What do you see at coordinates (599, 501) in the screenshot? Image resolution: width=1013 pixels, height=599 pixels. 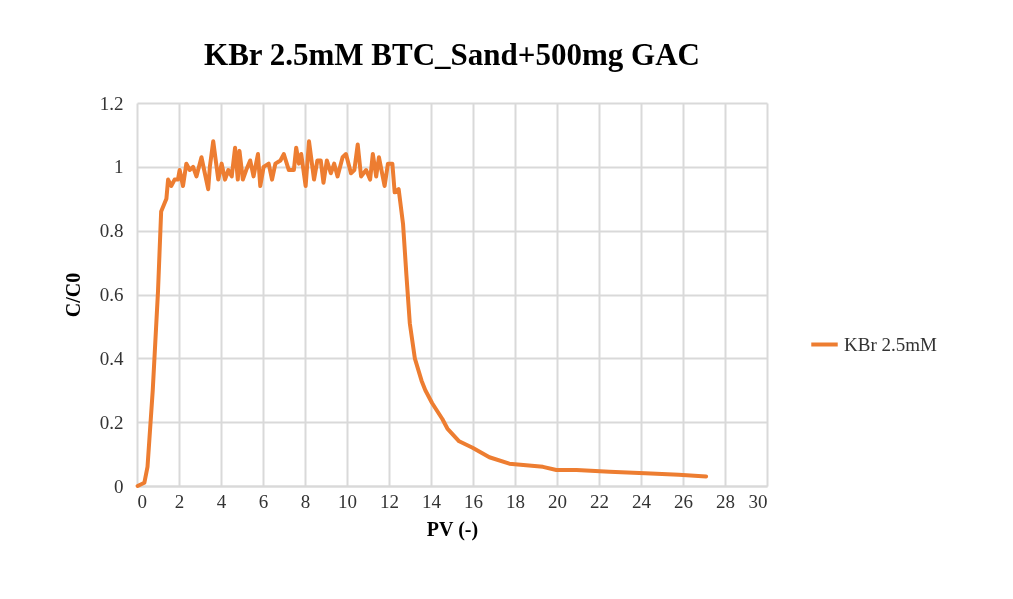 I see `x-tick-label: 22` at bounding box center [599, 501].